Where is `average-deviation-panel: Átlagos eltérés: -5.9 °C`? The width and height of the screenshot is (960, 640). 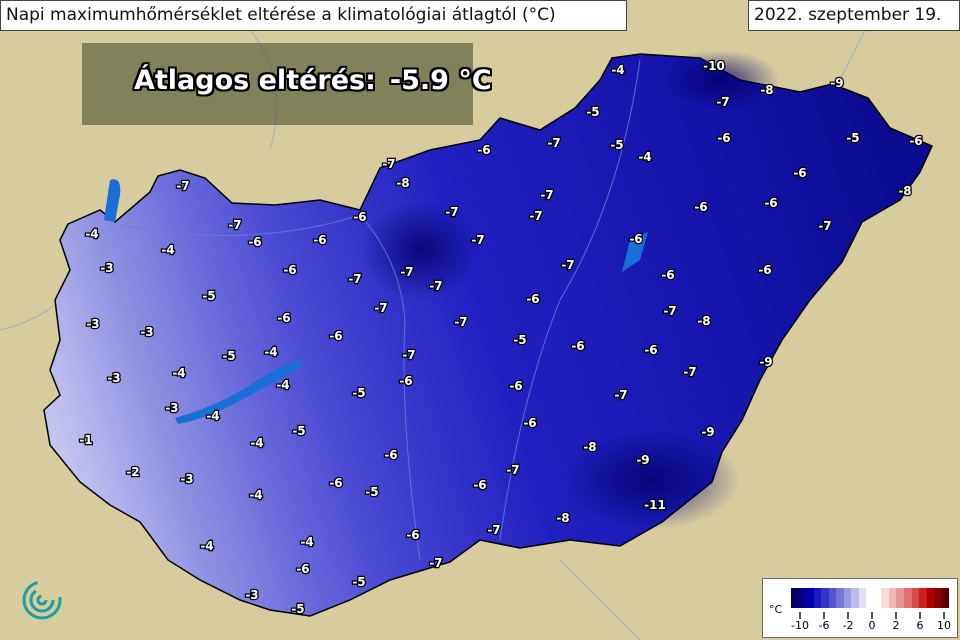
average-deviation-panel: Átlagos eltérés: -5.9 °C is located at coordinates (287, 84).